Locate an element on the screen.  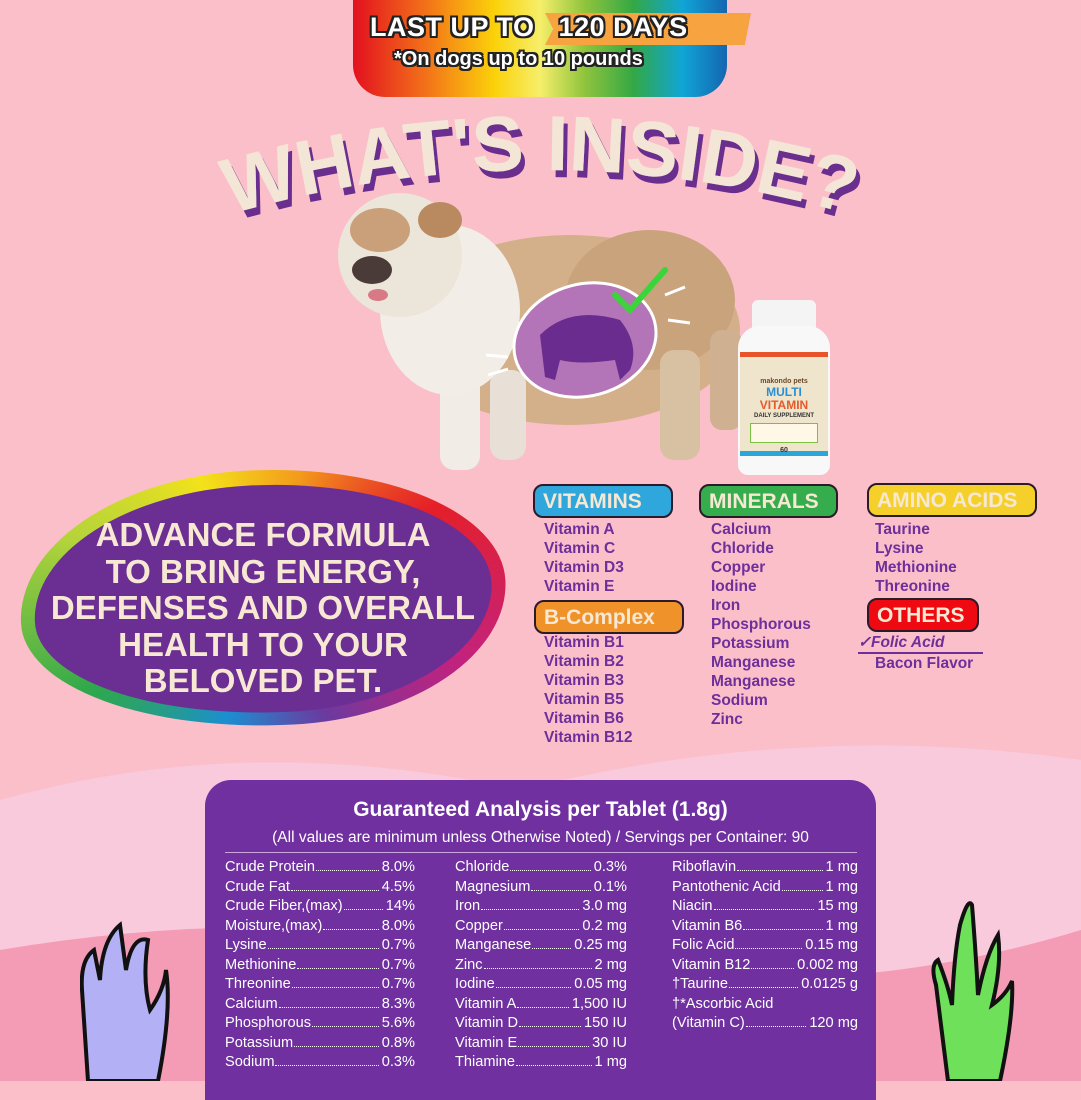
bottle-brand: makondo pets is located at coordinates (784, 381).